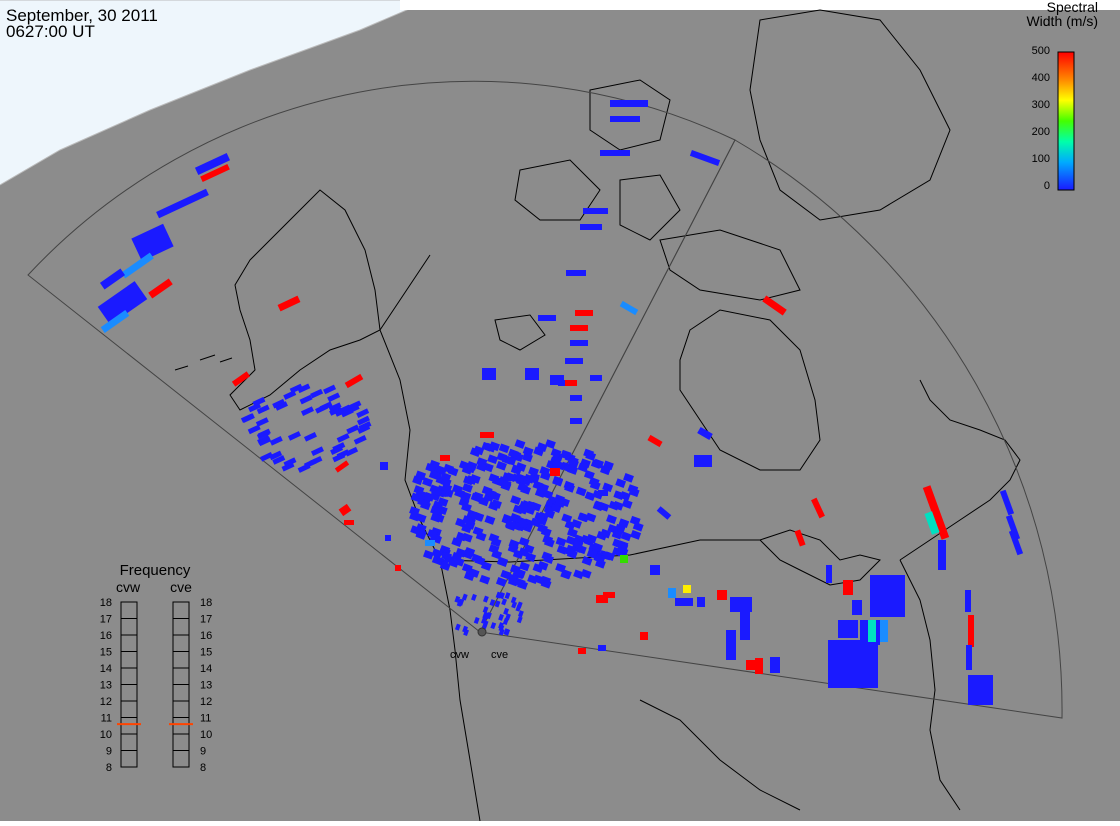 The image size is (1120, 826). I want to click on frequency-scale-label: 9, so click(109, 752).